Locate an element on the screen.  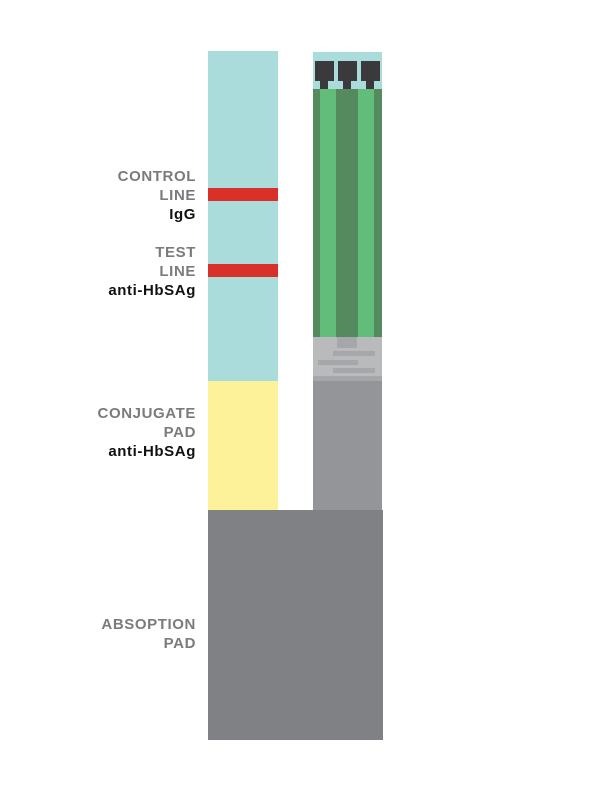
test-label-line2: LINE is located at coordinates (177, 271).